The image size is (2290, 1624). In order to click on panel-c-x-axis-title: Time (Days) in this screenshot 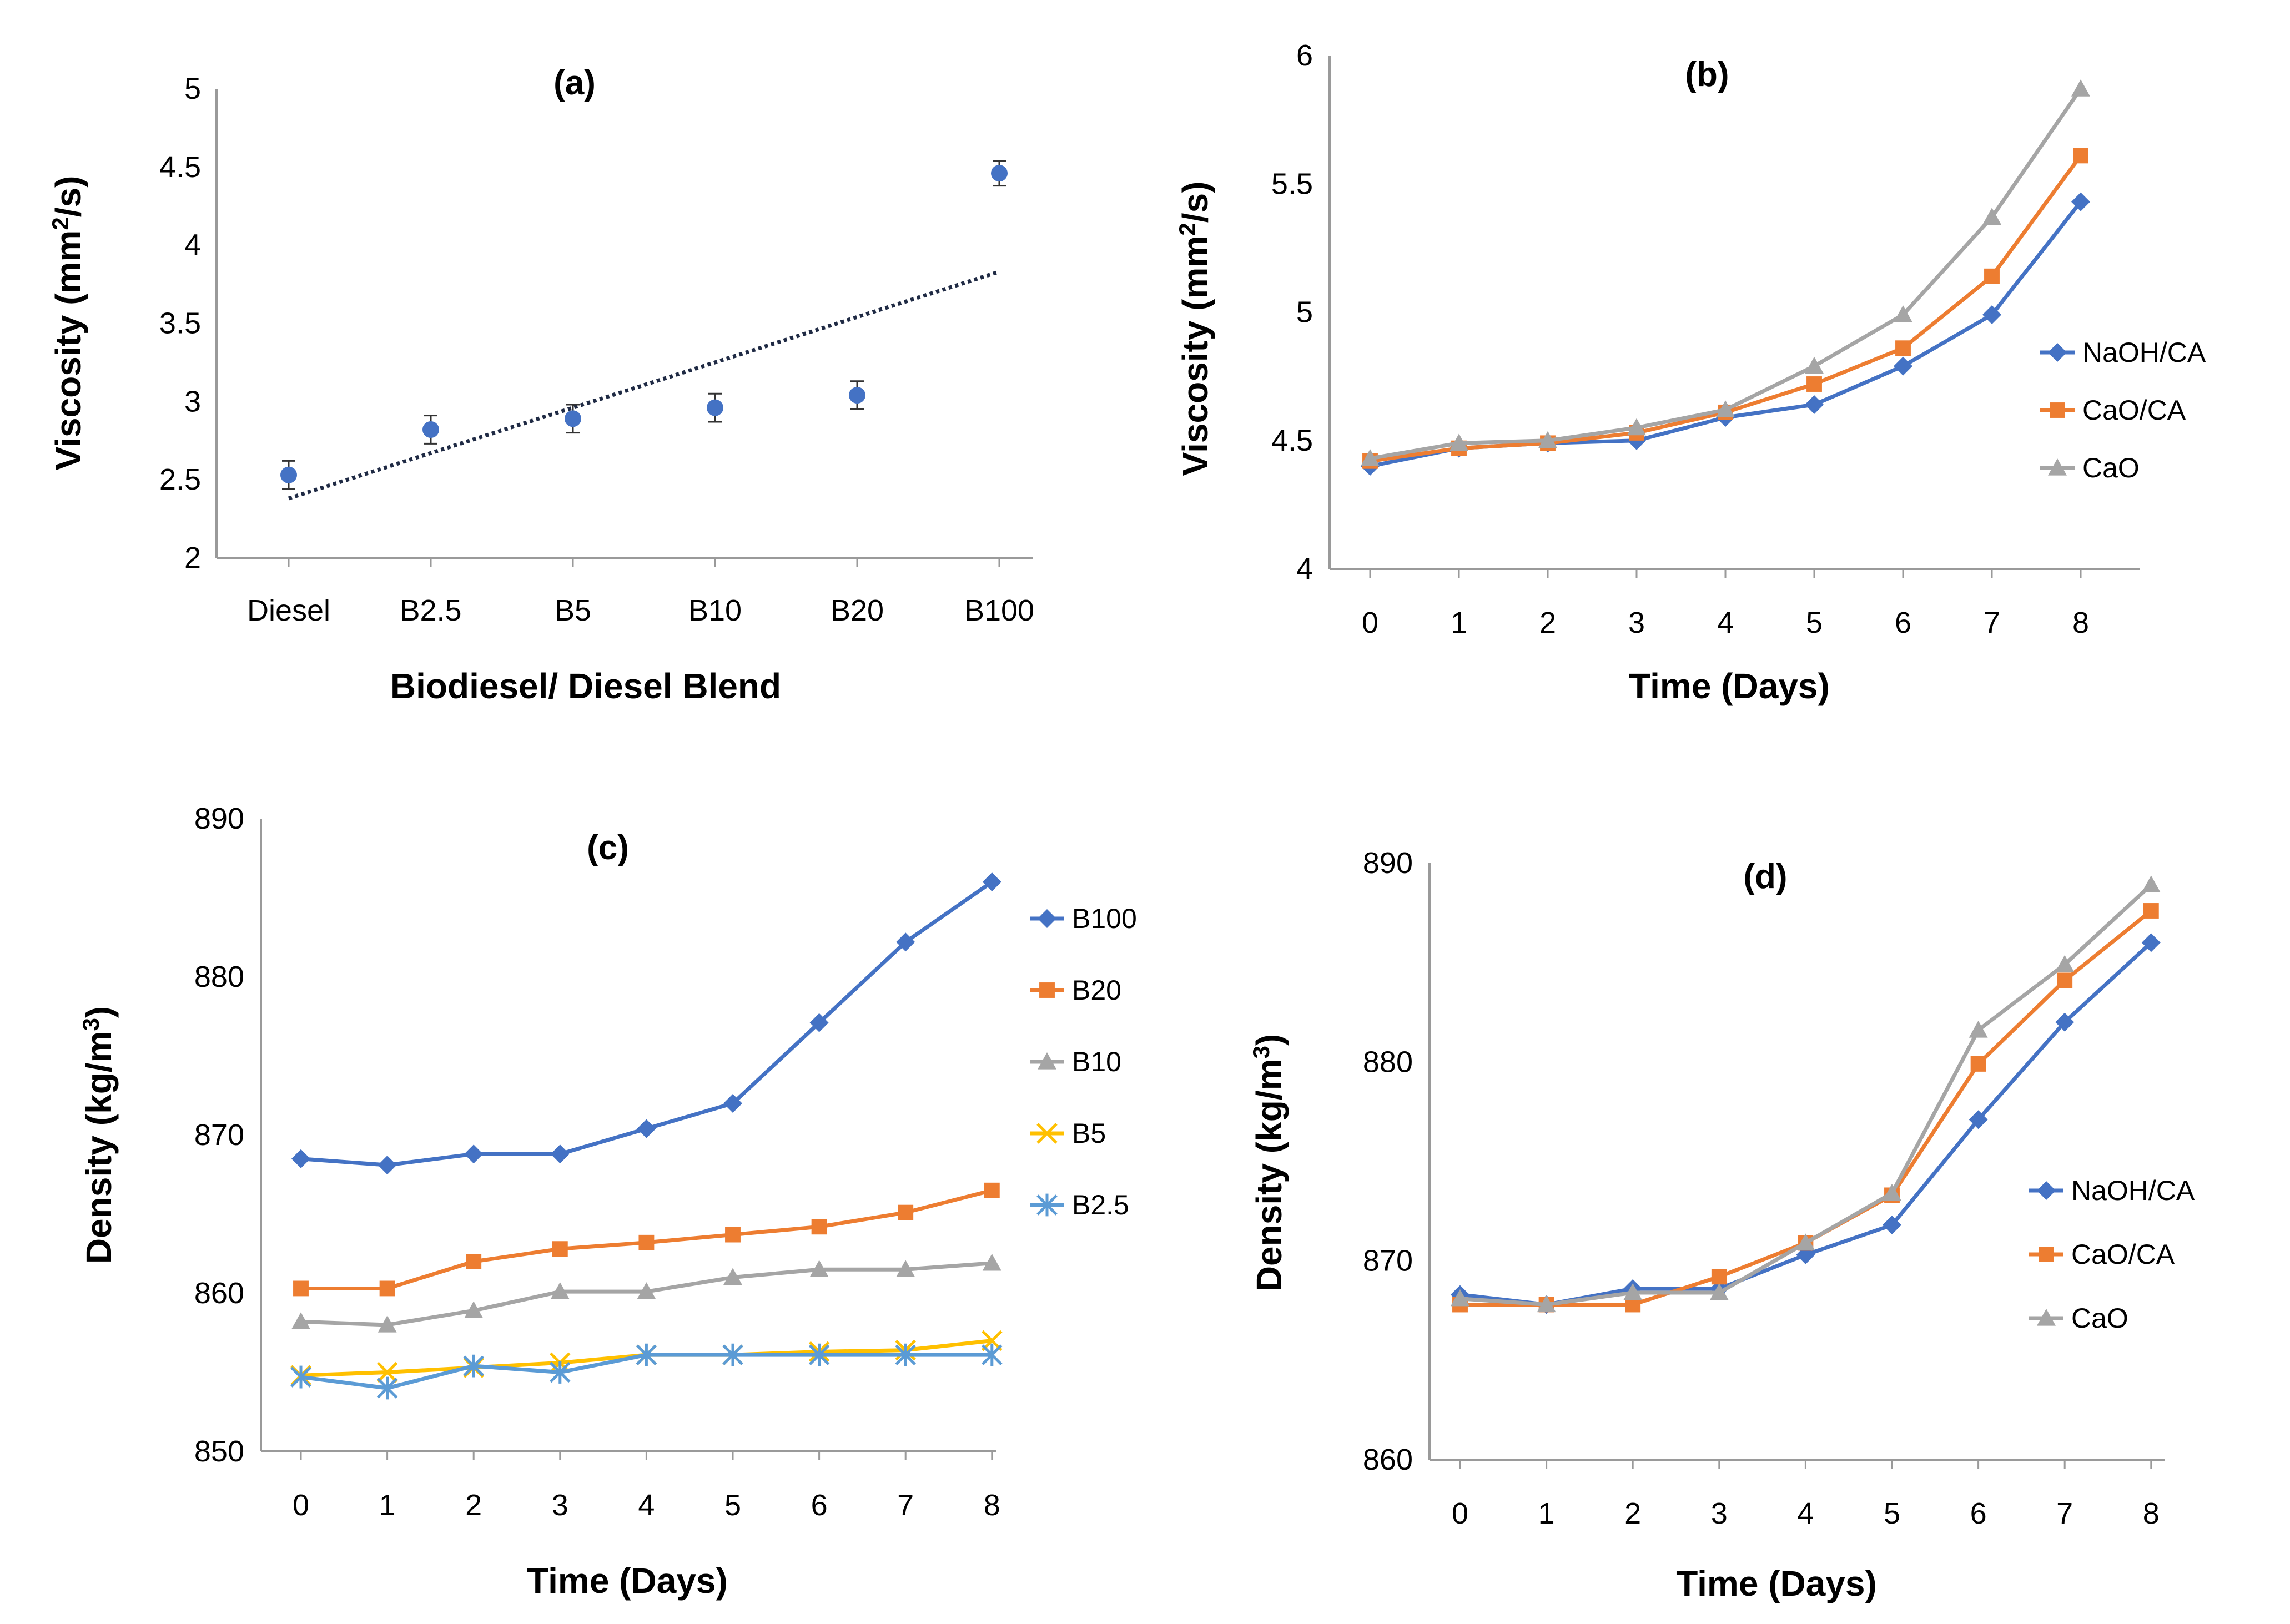, I will do `click(627, 1581)`.